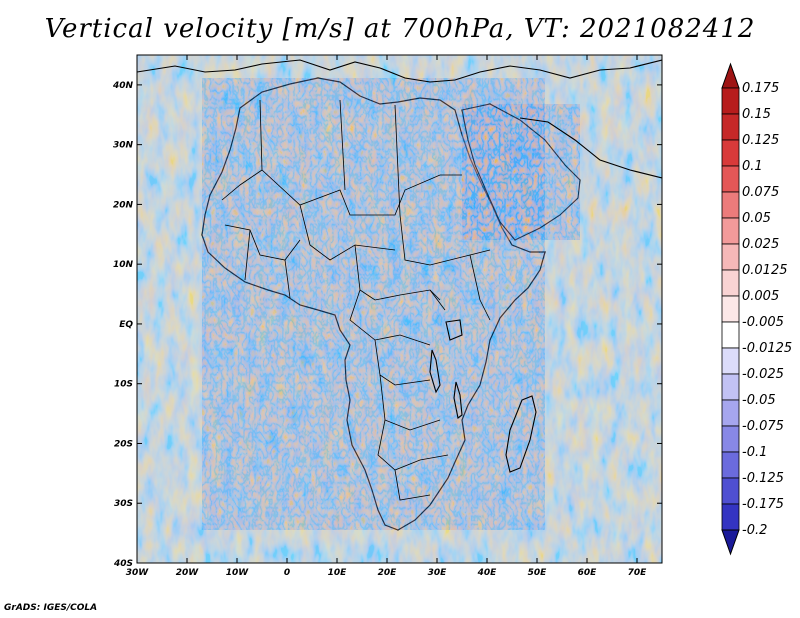  What do you see at coordinates (188, 573) in the screenshot?
I see `x-tick-label: 20W` at bounding box center [188, 573].